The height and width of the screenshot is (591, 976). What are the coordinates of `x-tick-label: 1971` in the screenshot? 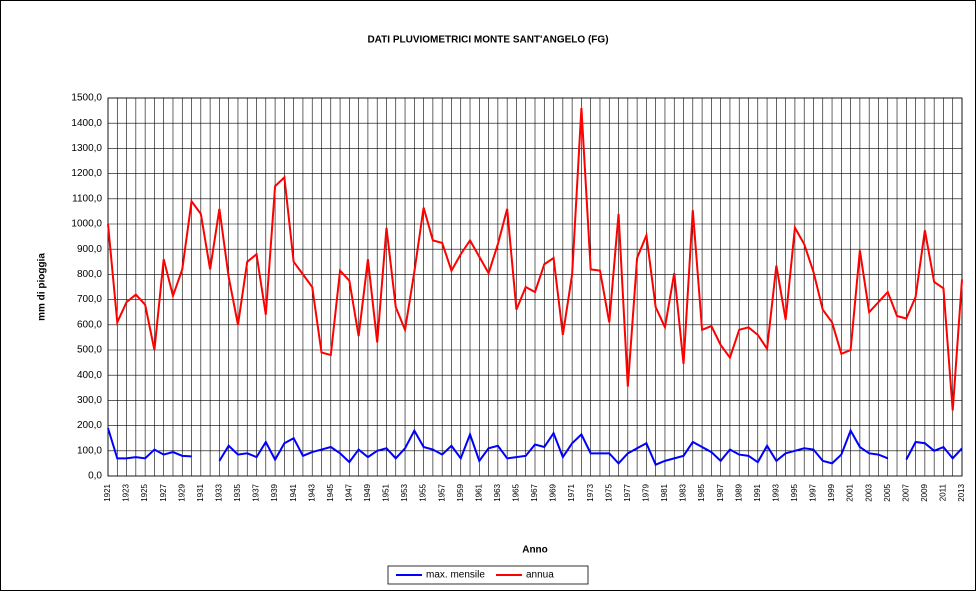 It's located at (571, 492).